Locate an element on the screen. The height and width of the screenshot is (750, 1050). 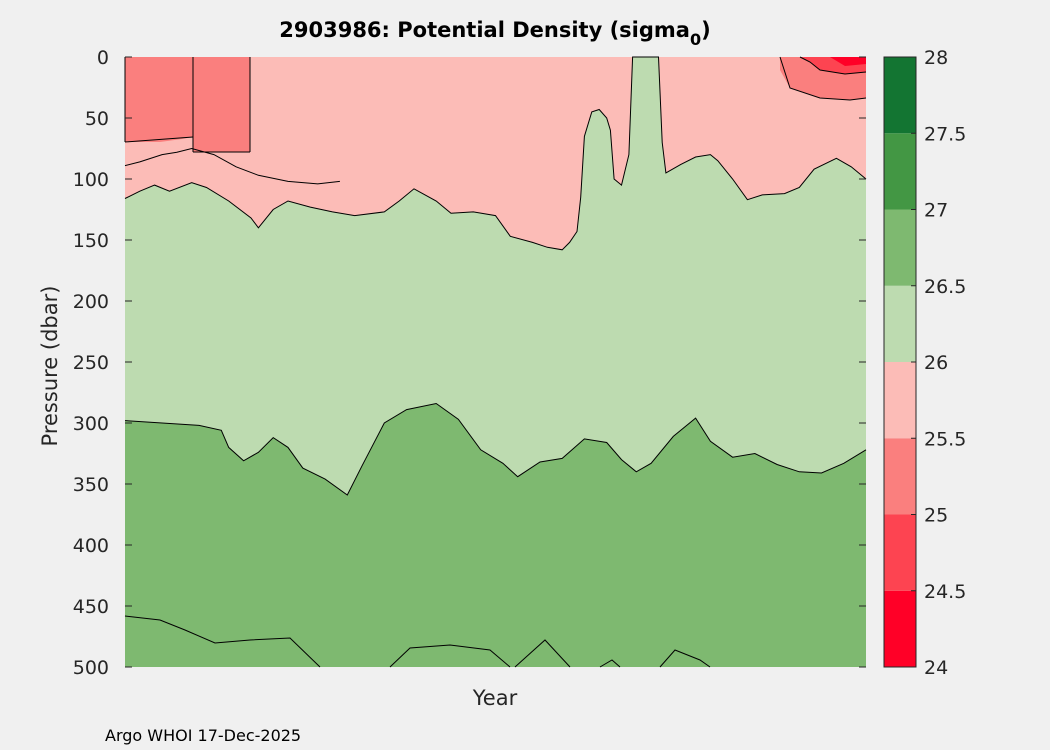
y-axis-label: Pressure (dbar) is located at coordinates (50, 366).